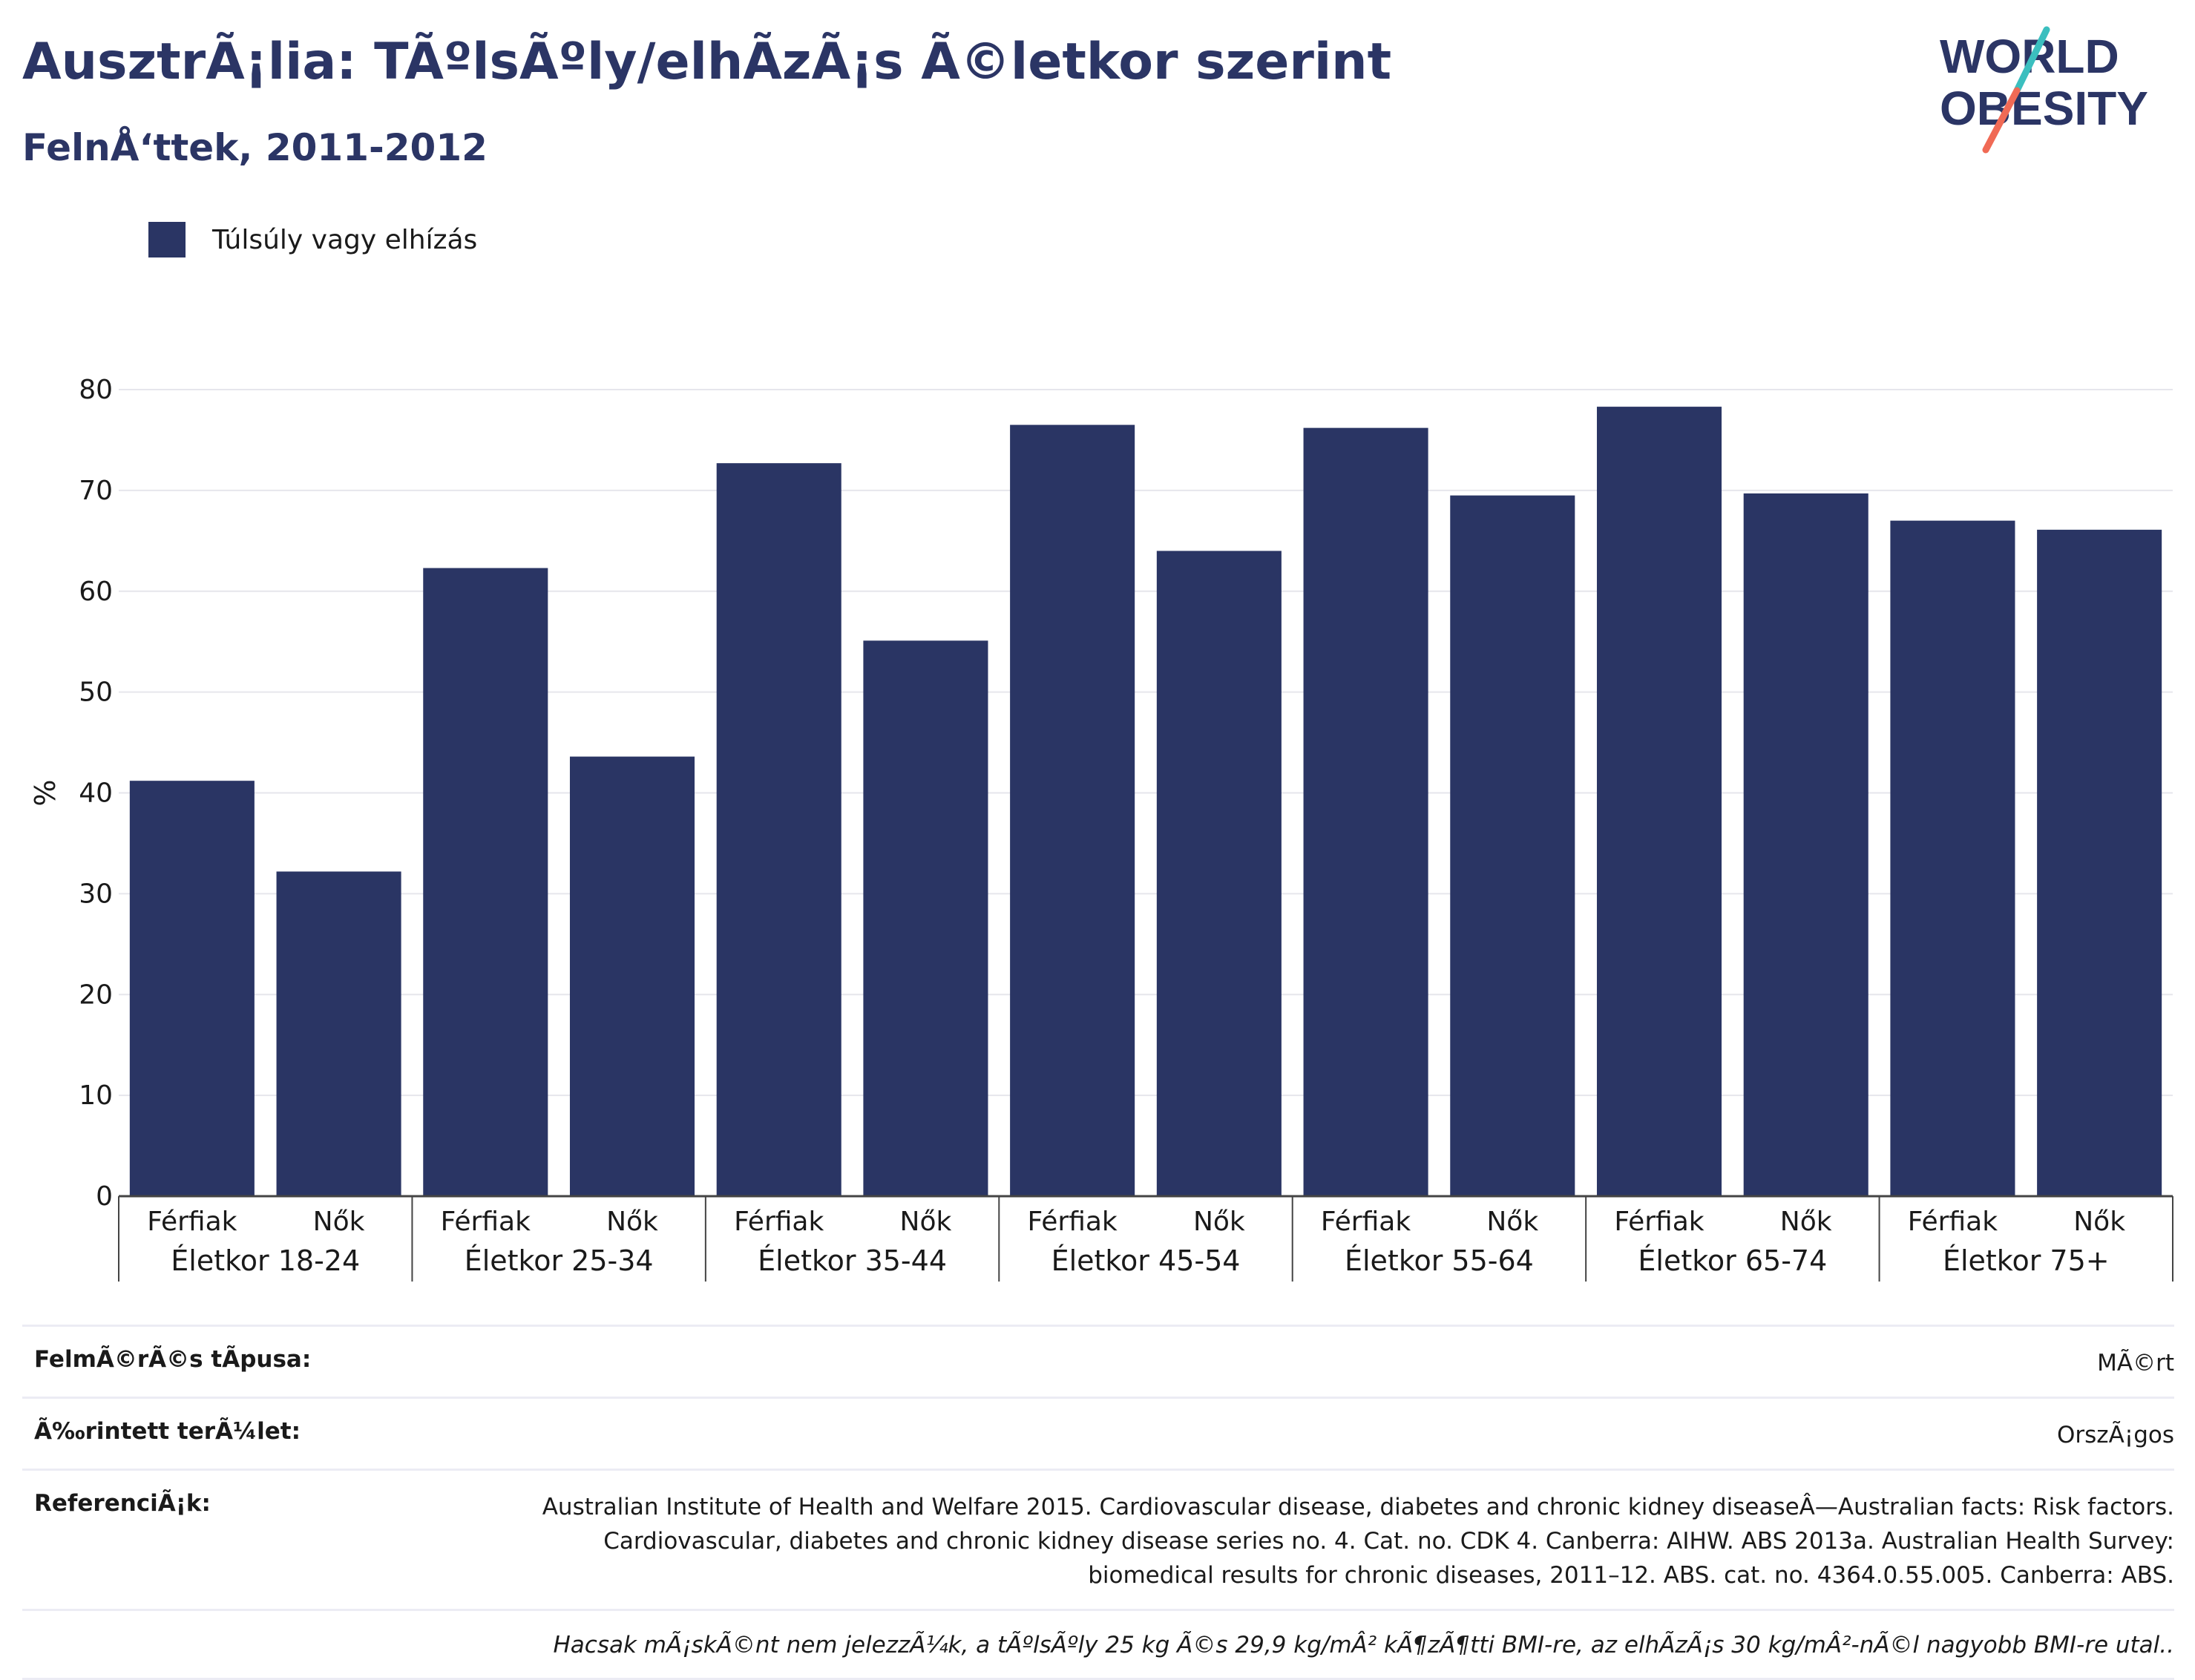  What do you see at coordinates (96, 995) in the screenshot?
I see `y-tick-label: 20` at bounding box center [96, 995].